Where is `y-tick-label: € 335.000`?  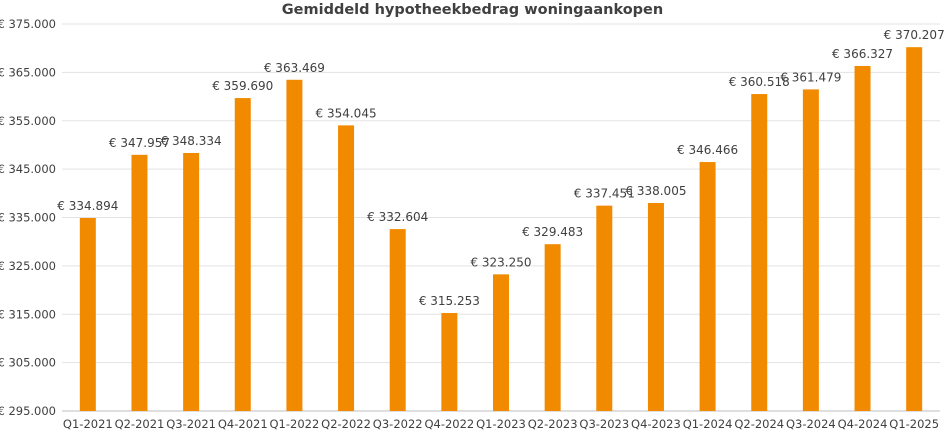 y-tick-label: € 335.000 is located at coordinates (28, 218).